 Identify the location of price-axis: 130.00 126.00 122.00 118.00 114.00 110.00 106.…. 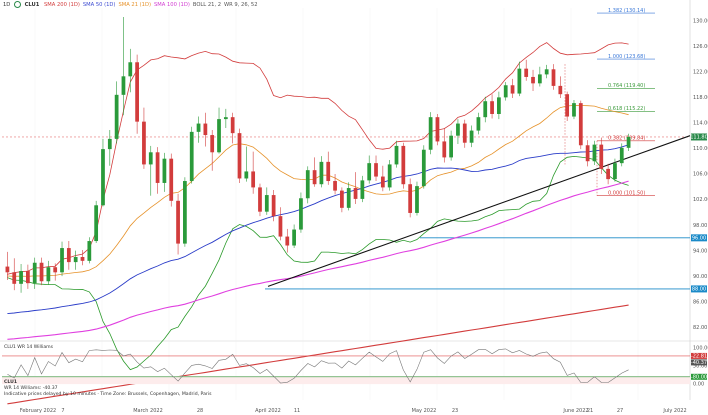
(699, 174).